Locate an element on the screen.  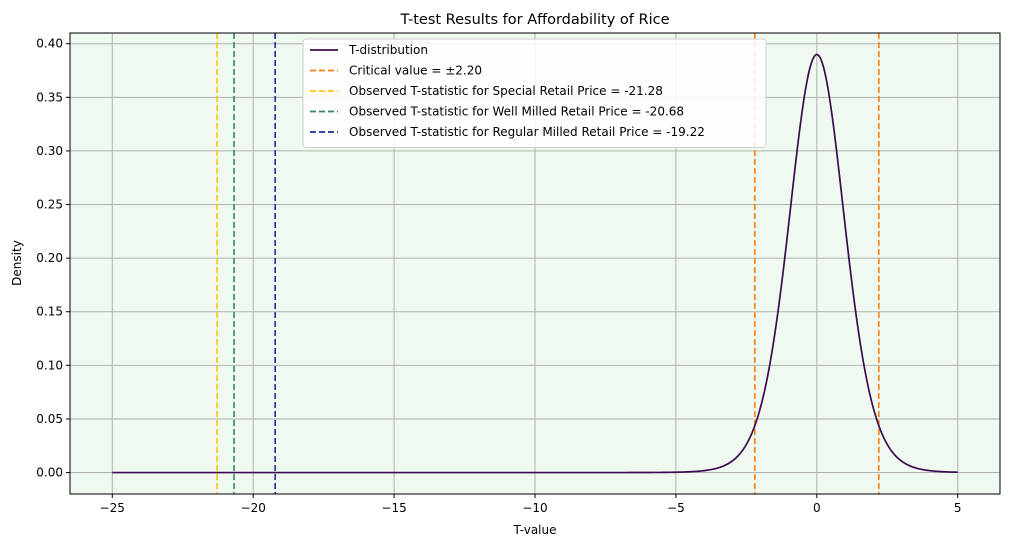
legend-box is located at coordinates (534, 93).